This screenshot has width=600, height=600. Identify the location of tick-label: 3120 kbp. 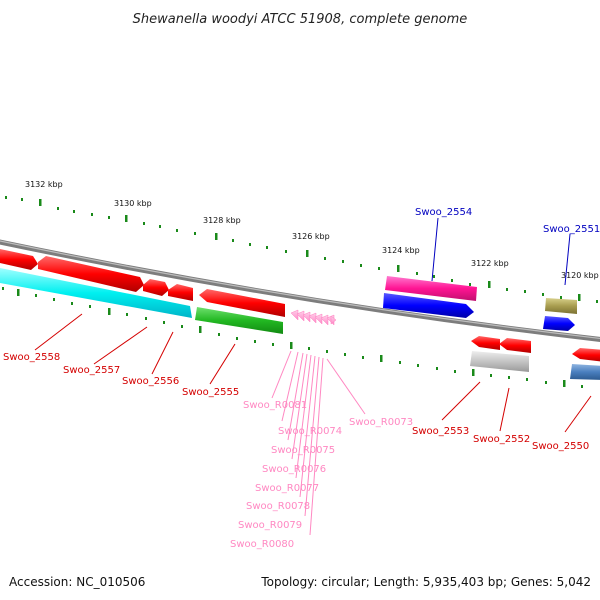
(580, 275).